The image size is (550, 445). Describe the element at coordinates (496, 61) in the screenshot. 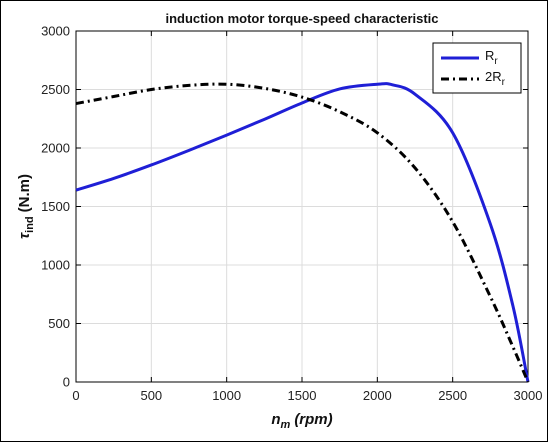

I see `legend-label-rr-sub: r` at that location.